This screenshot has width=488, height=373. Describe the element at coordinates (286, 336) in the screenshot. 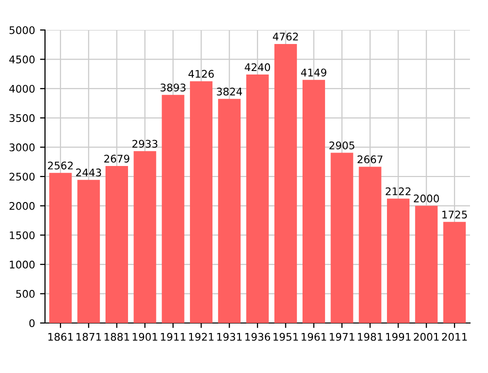

I see `x-tick-label: 1951` at that location.